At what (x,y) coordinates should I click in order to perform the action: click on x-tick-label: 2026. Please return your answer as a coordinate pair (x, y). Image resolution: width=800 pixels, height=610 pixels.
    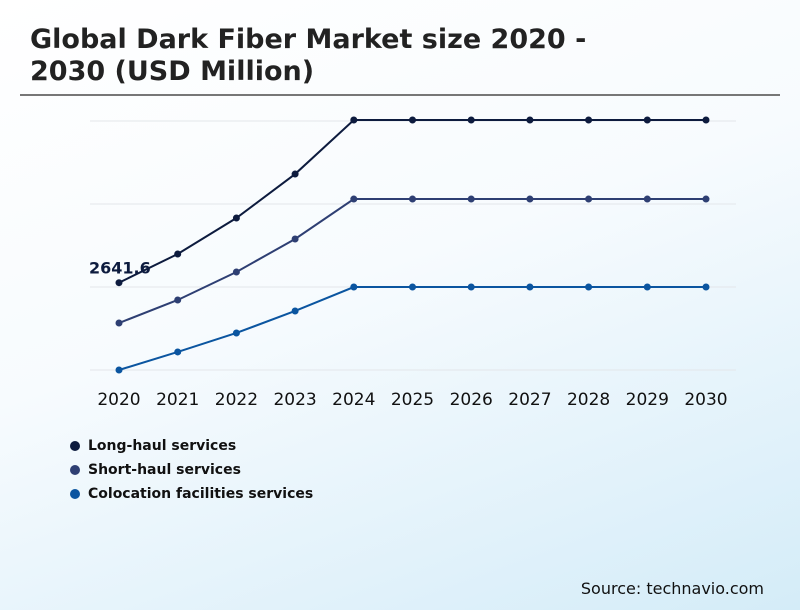
    Looking at the image, I should click on (471, 400).